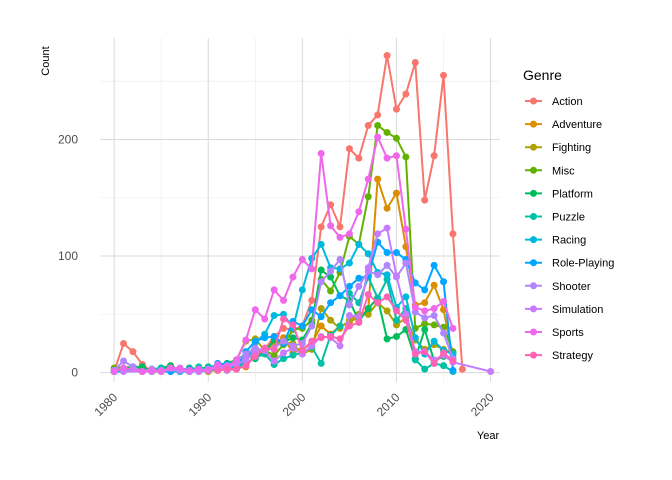 The image size is (672, 480). What do you see at coordinates (388, 404) in the screenshot?
I see `x-tick-label: 2010` at bounding box center [388, 404].